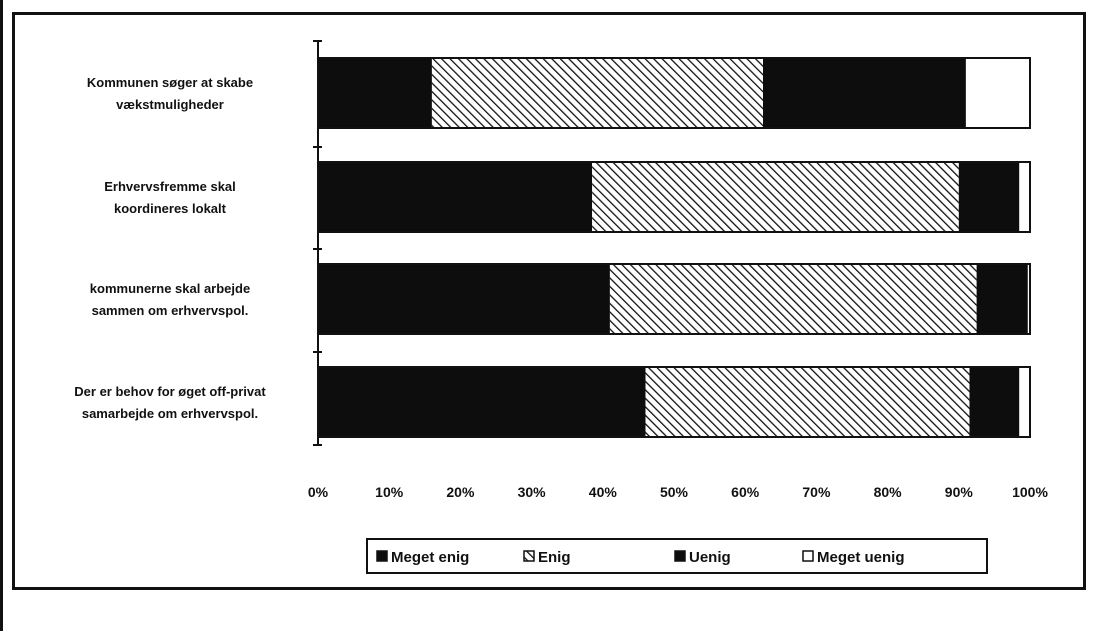 The width and height of the screenshot is (1098, 631). I want to click on x-axis-ticks: 0% 10% 20% 30% 40% 50% 60% 70% 80% 90% 100%, so click(678, 492).